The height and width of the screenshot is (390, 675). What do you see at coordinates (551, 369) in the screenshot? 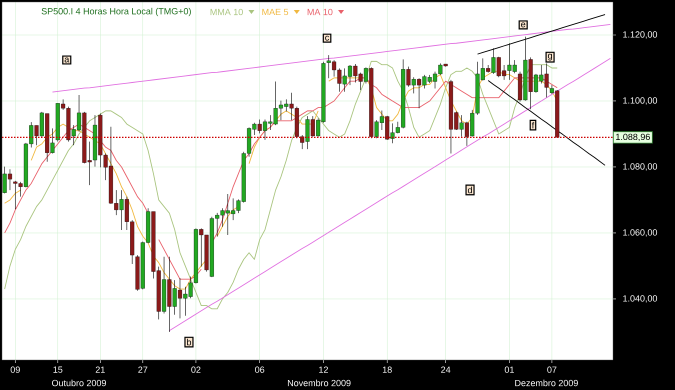
I see `x-tick-label: 07` at bounding box center [551, 369].